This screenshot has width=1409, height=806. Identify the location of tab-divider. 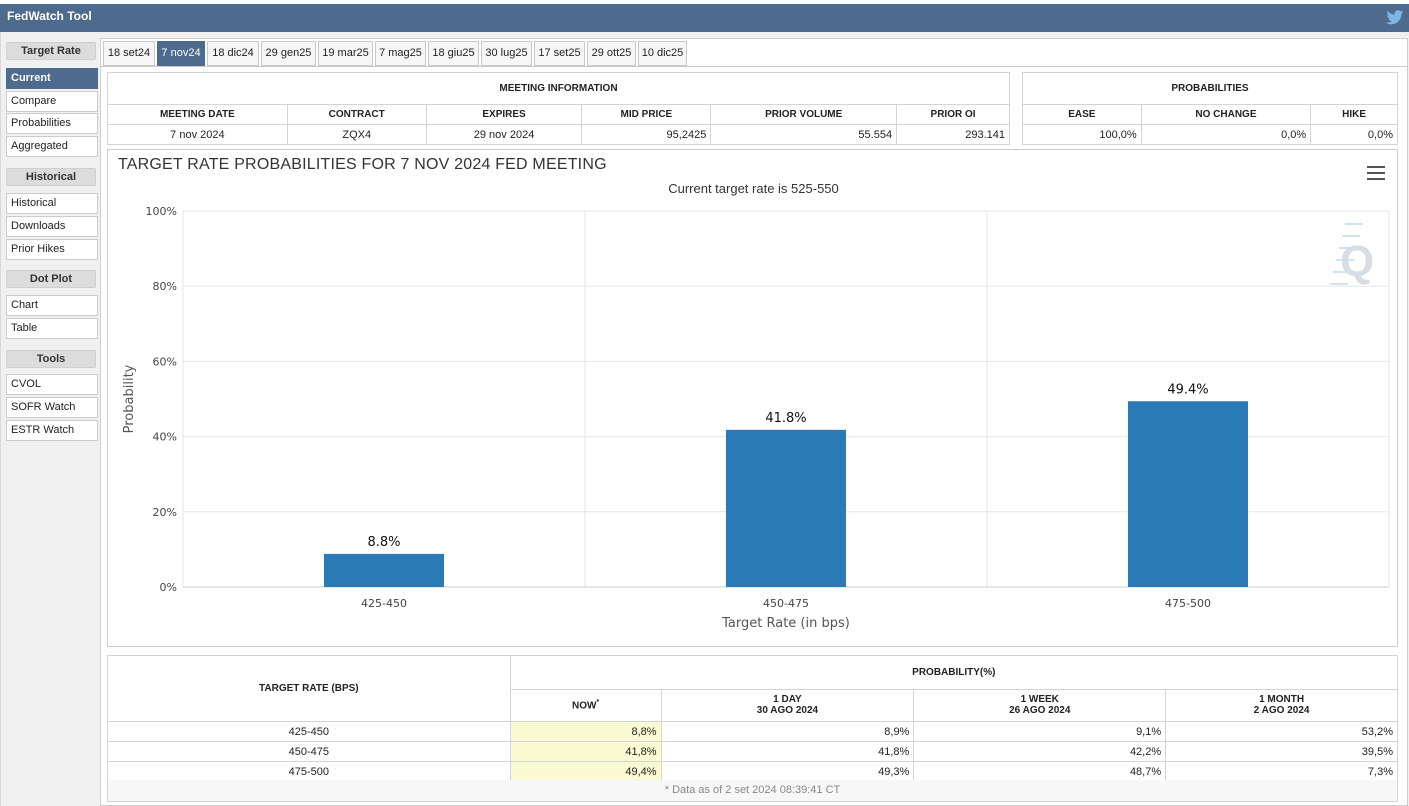
(754, 66).